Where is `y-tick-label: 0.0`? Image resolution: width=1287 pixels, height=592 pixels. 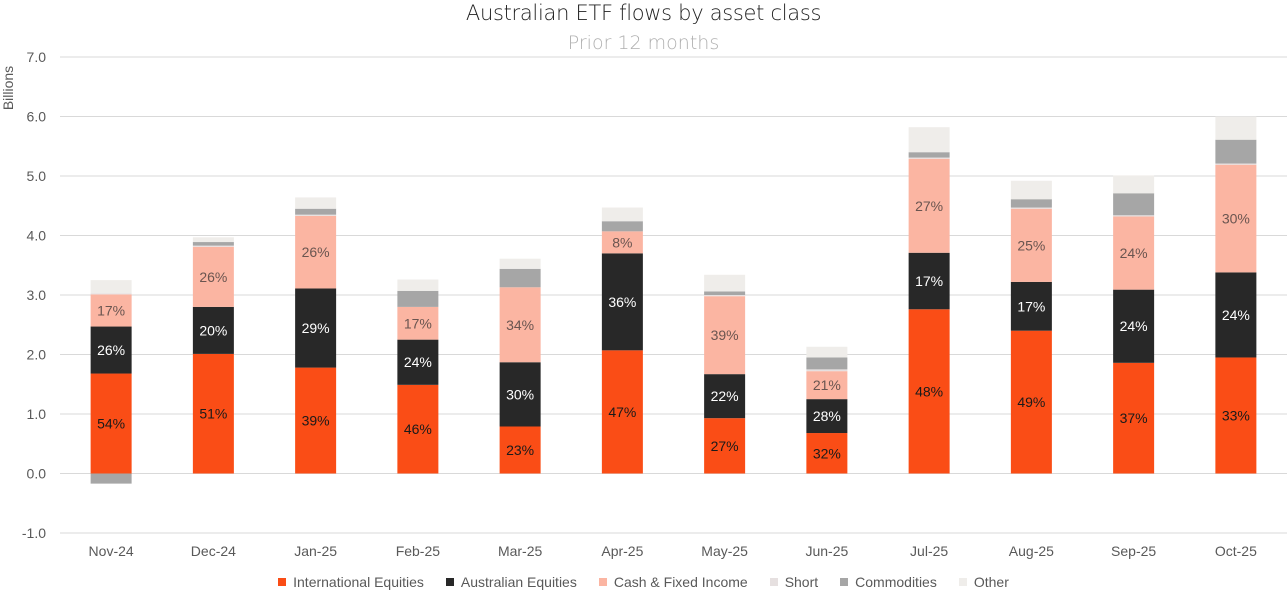
y-tick-label: 0.0 is located at coordinates (37, 474).